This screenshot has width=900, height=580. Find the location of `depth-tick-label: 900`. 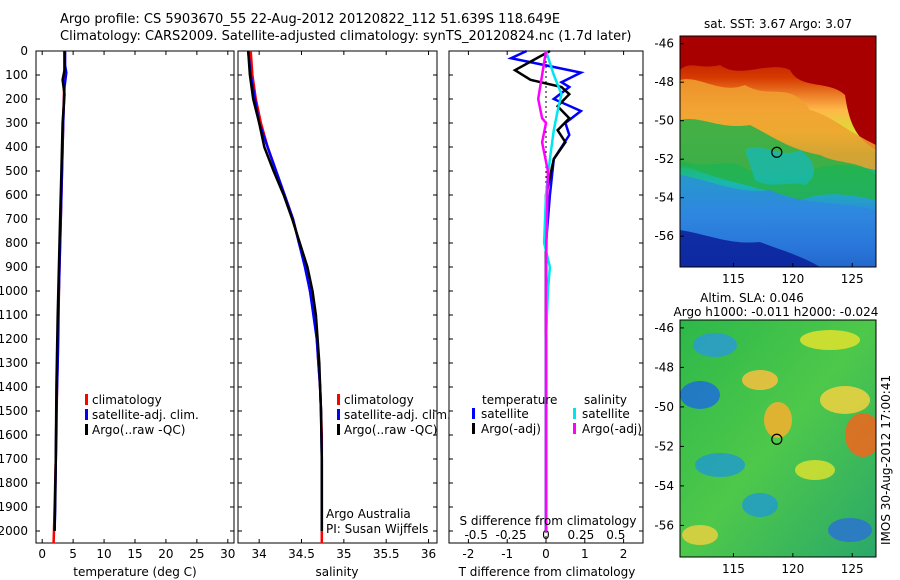

depth-tick-label: 900 is located at coordinates (16, 267).